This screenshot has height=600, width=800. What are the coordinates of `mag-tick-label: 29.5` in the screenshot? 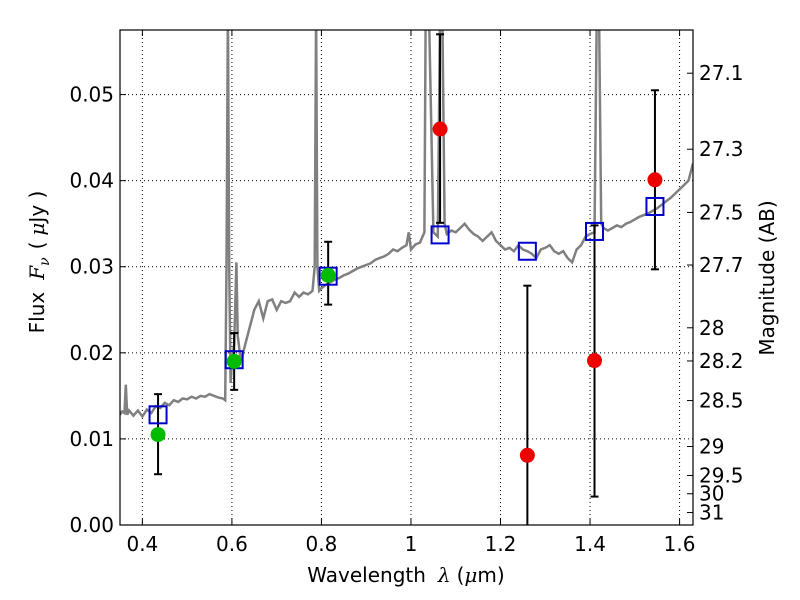 It's located at (721, 475).